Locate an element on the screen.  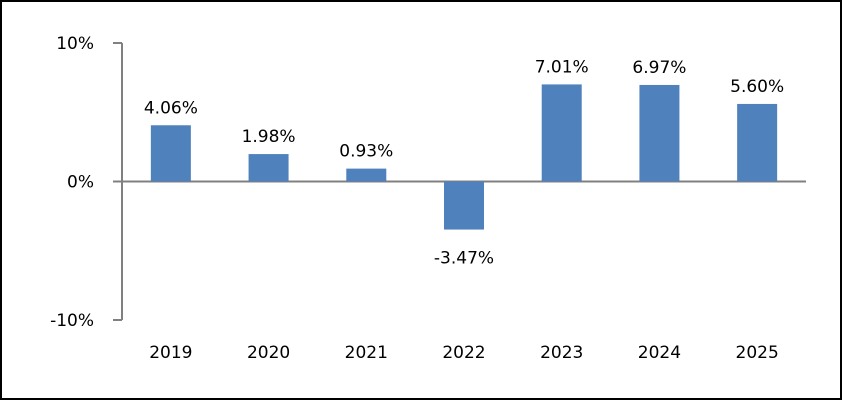
bar-2022 is located at coordinates (464, 205).